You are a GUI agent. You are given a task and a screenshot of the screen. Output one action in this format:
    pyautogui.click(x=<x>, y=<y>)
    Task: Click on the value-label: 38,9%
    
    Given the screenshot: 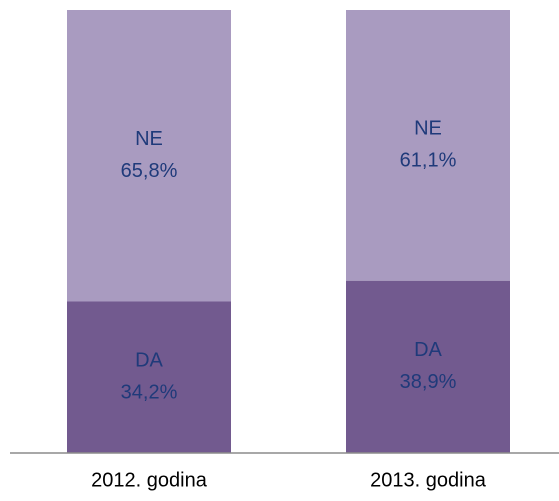 What is the action you would take?
    pyautogui.click(x=428, y=382)
    